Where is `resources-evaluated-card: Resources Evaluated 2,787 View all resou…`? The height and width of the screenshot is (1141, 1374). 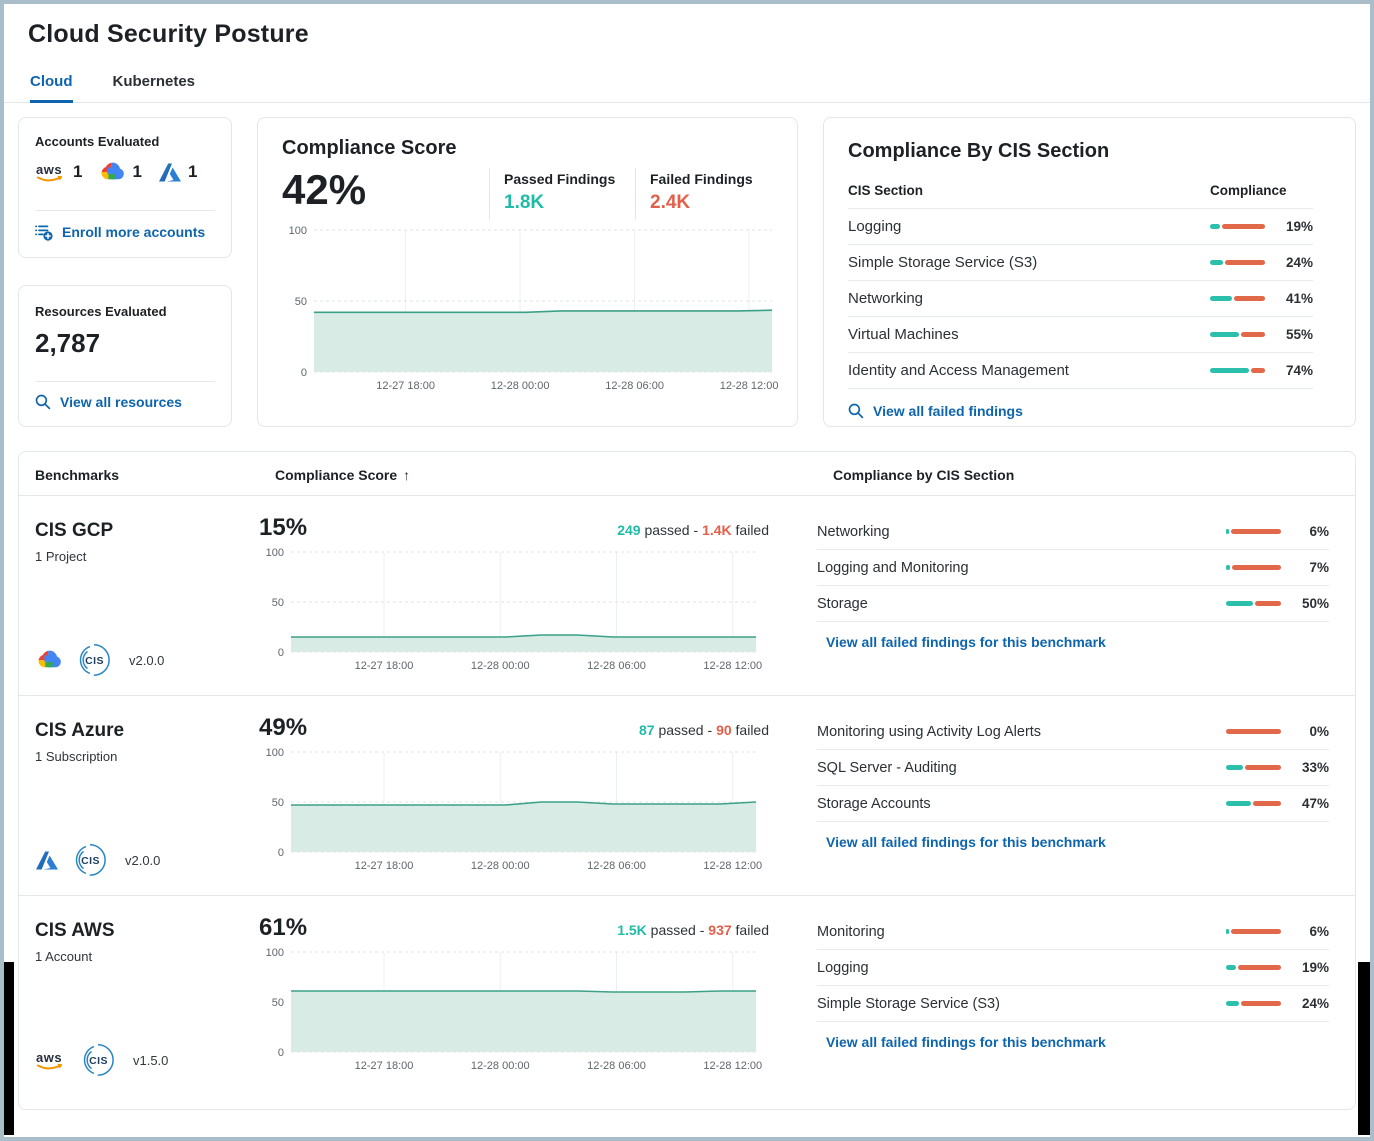 resources-evaluated-card: Resources Evaluated 2,787 View all resou… is located at coordinates (125, 356).